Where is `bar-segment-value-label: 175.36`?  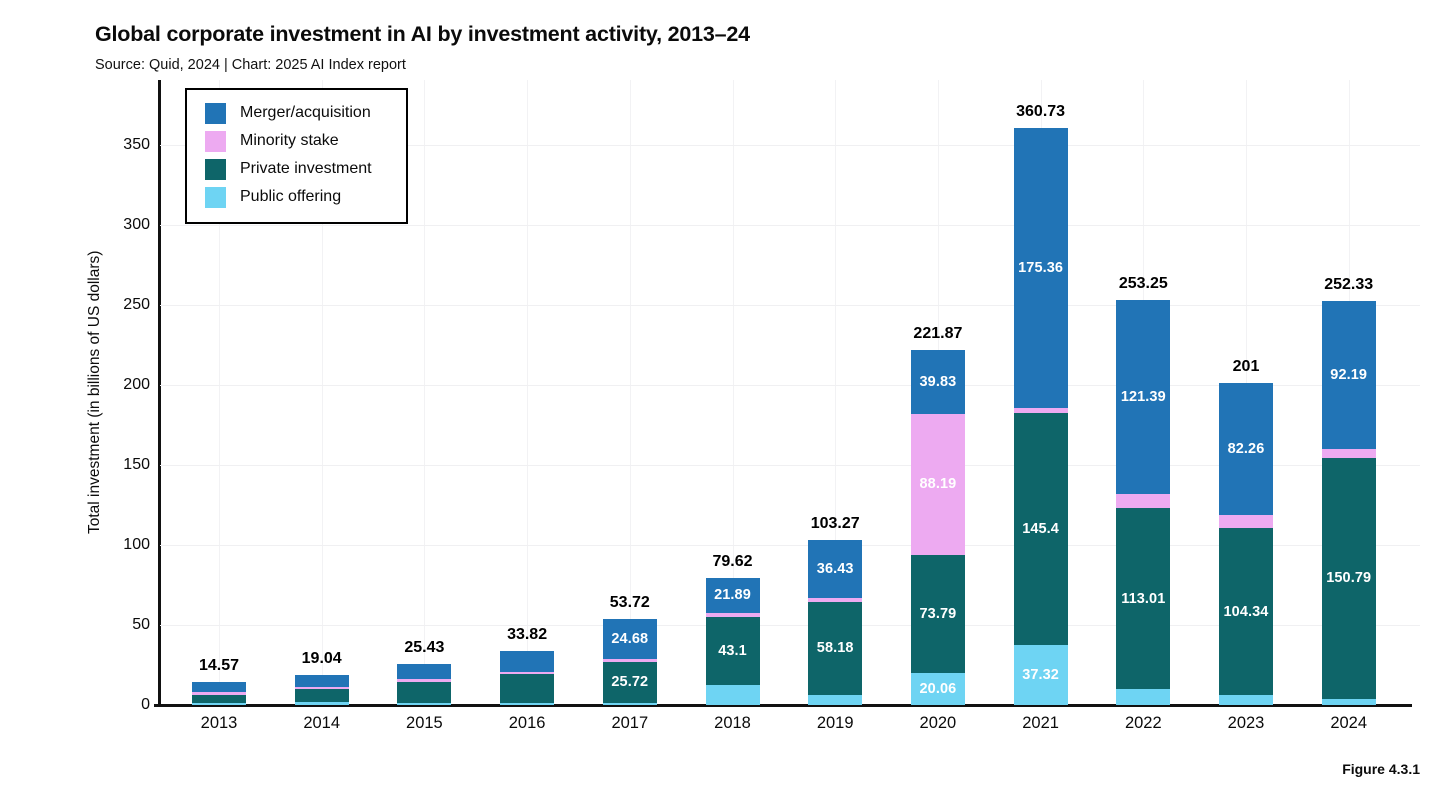 bar-segment-value-label: 175.36 is located at coordinates (1041, 268).